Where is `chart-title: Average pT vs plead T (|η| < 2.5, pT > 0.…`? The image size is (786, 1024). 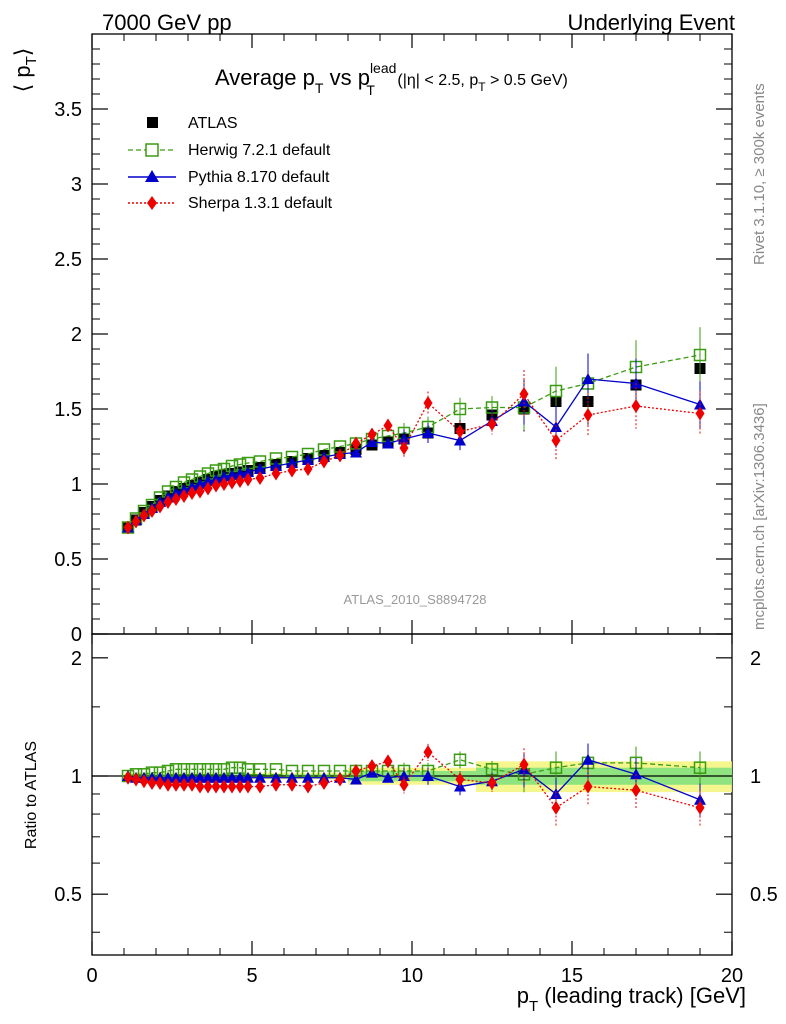
chart-title: Average pT vs plead T (|η| < 2.5, pT > 0.… is located at coordinates (391, 79).